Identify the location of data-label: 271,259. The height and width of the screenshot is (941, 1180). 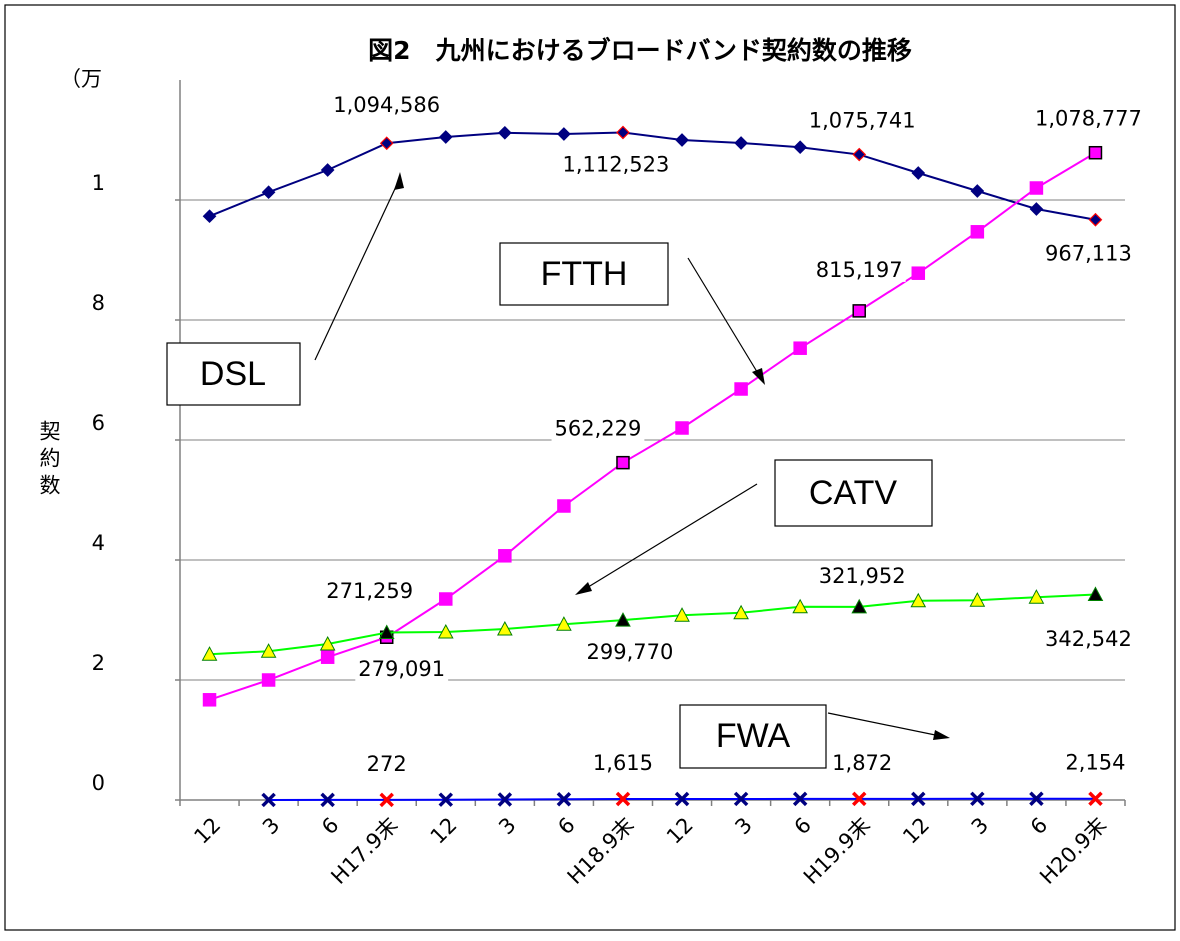
(369, 591).